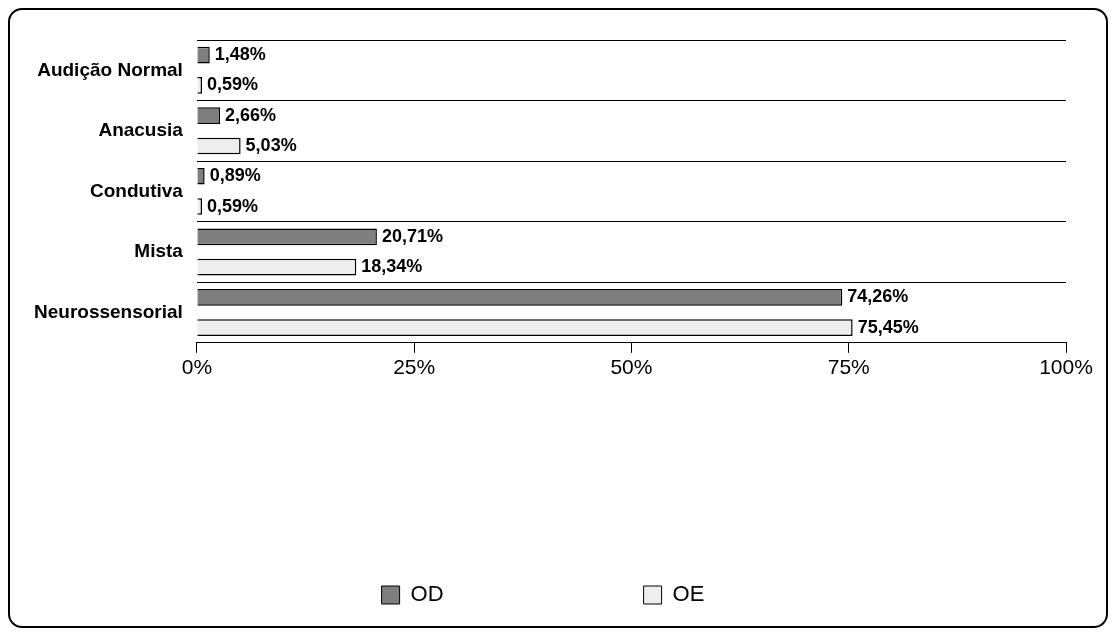  I want to click on data-label: 2,66%, so click(251, 114).